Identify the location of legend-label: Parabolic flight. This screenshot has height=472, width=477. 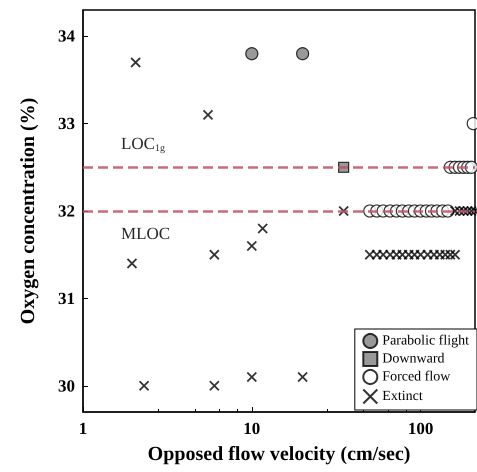
(426, 341).